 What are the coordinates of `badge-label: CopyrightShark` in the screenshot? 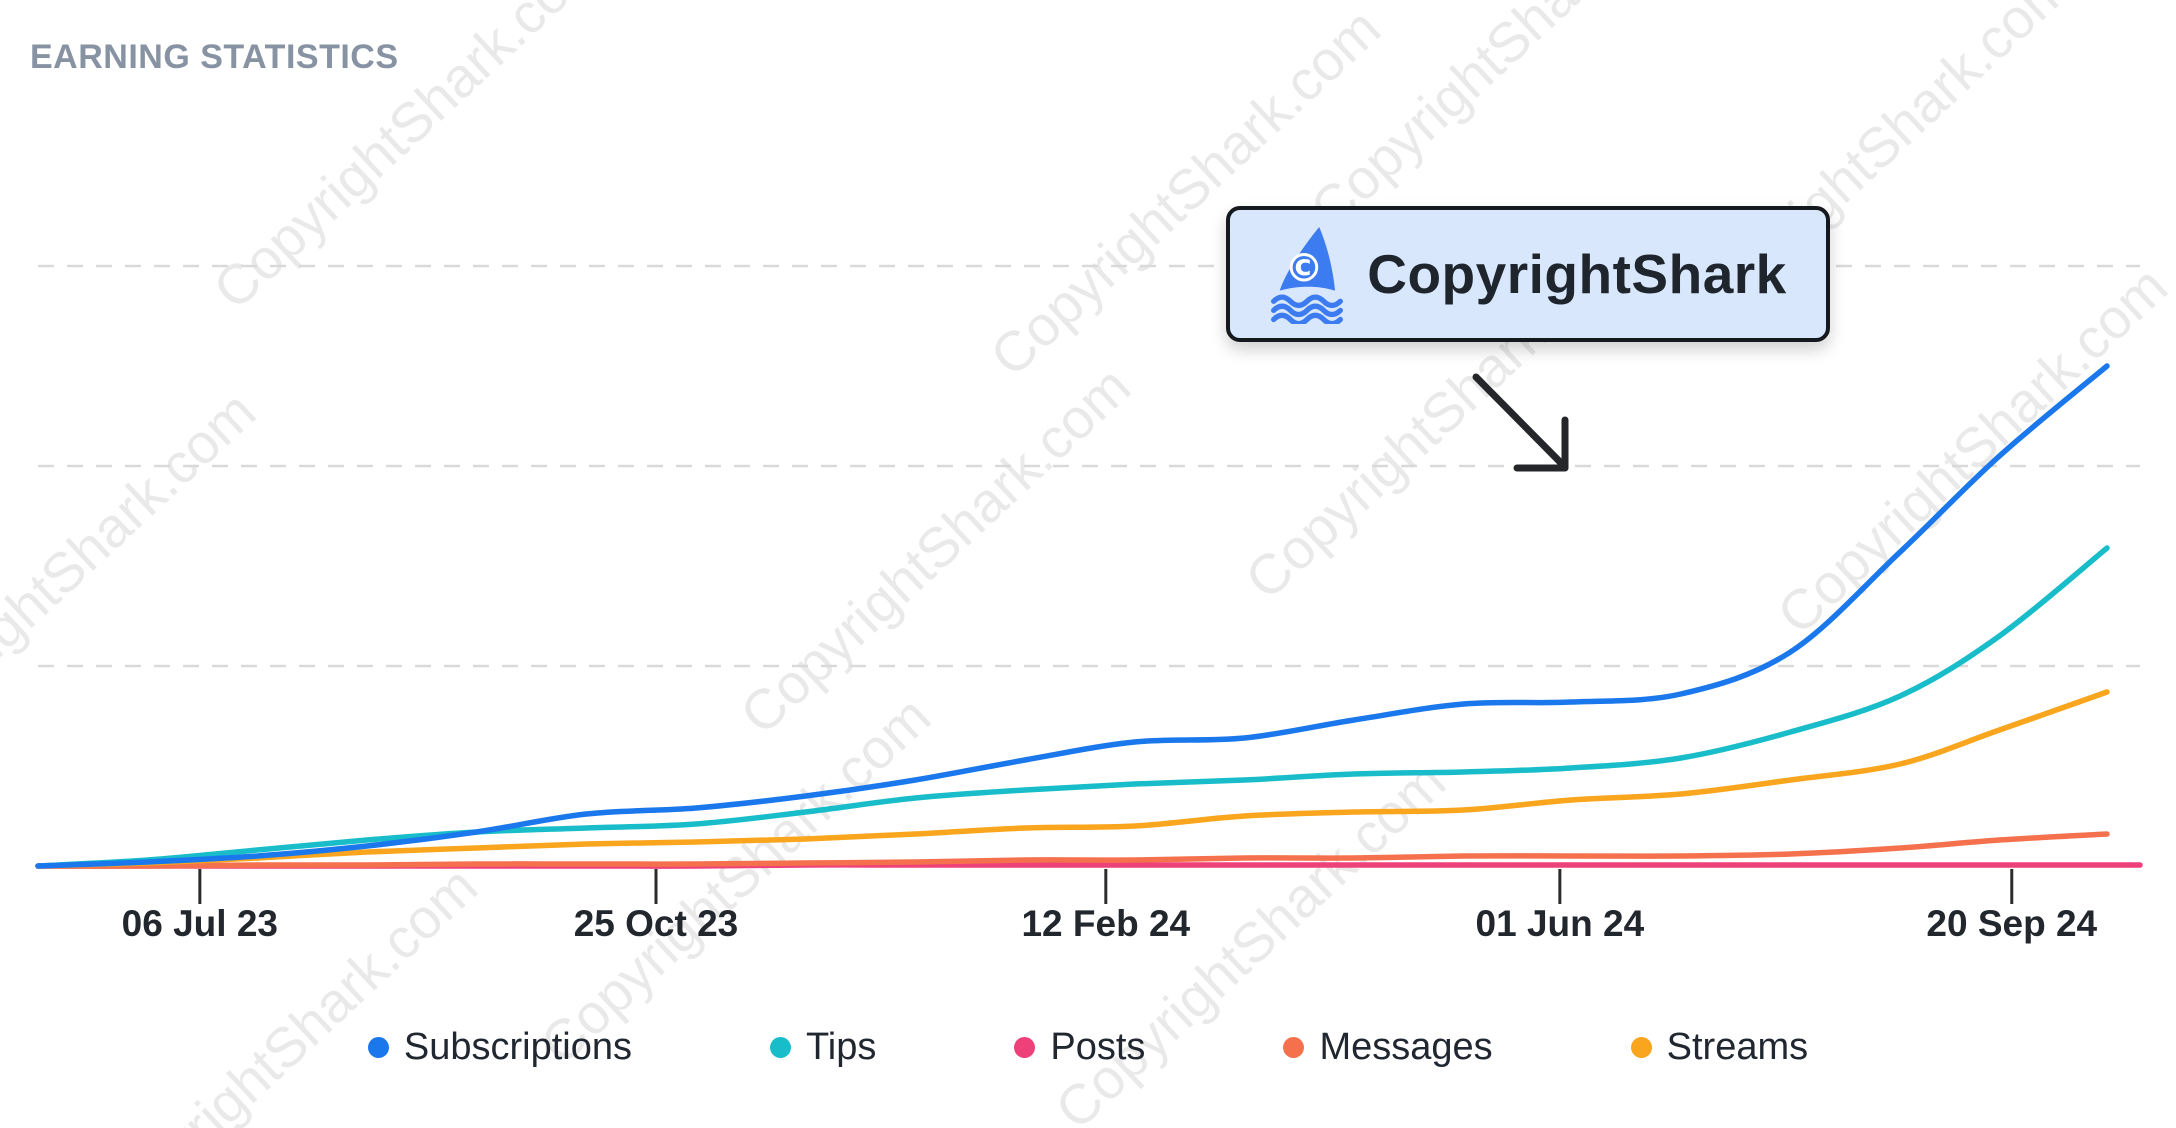 It's located at (1577, 274).